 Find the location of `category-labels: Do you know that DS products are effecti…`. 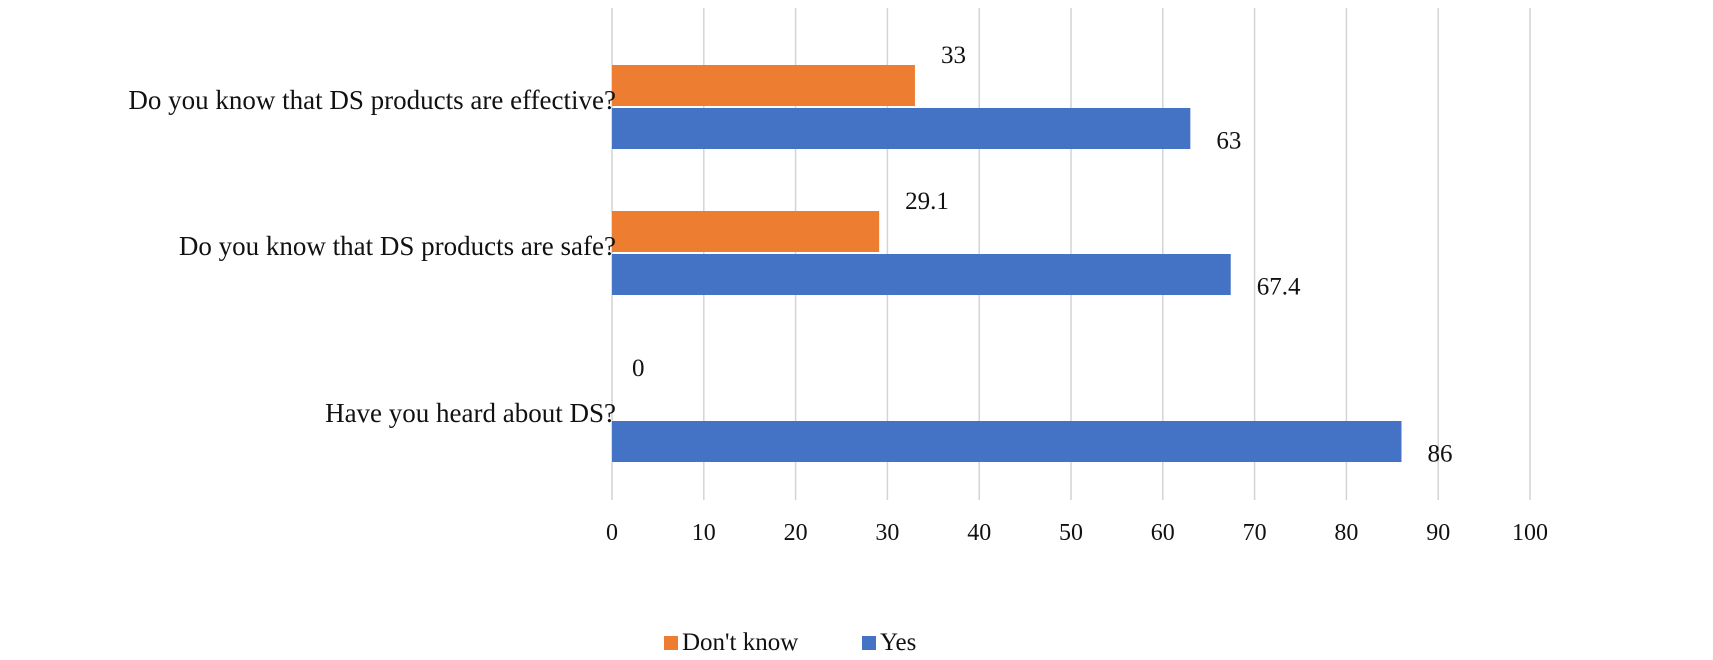

category-labels: Do you know that DS products are effecti… is located at coordinates (372, 256).